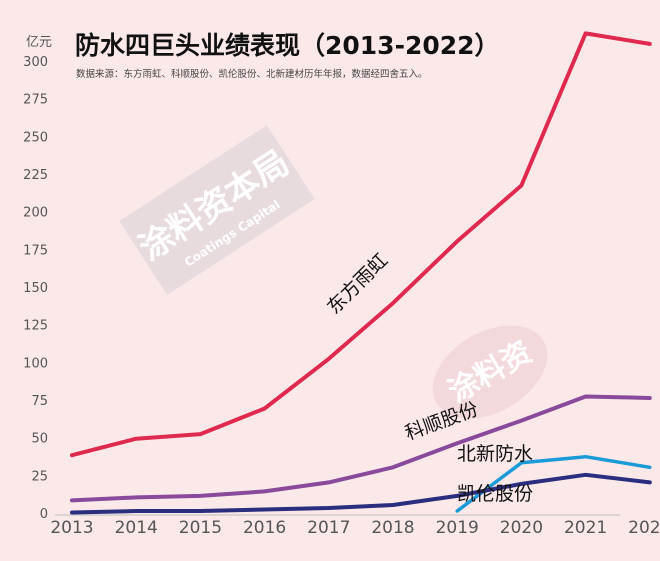  What do you see at coordinates (521, 528) in the screenshot?
I see `x-tick-label: 2020` at bounding box center [521, 528].